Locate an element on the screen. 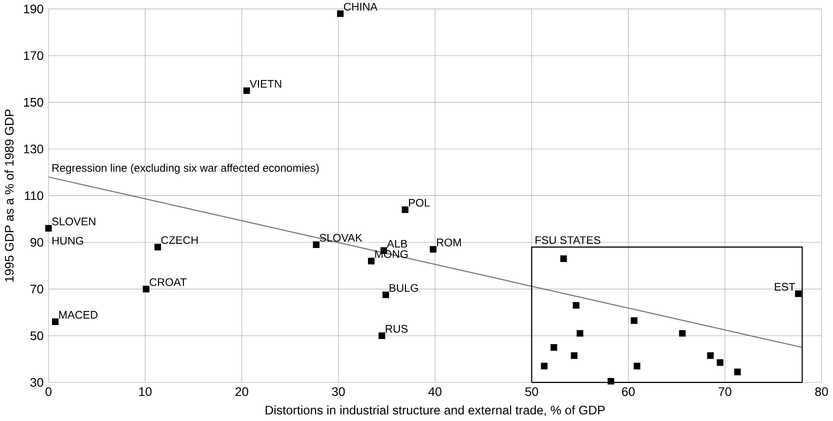 This screenshot has height=421, width=833. x-tick-label: 40 is located at coordinates (435, 391).